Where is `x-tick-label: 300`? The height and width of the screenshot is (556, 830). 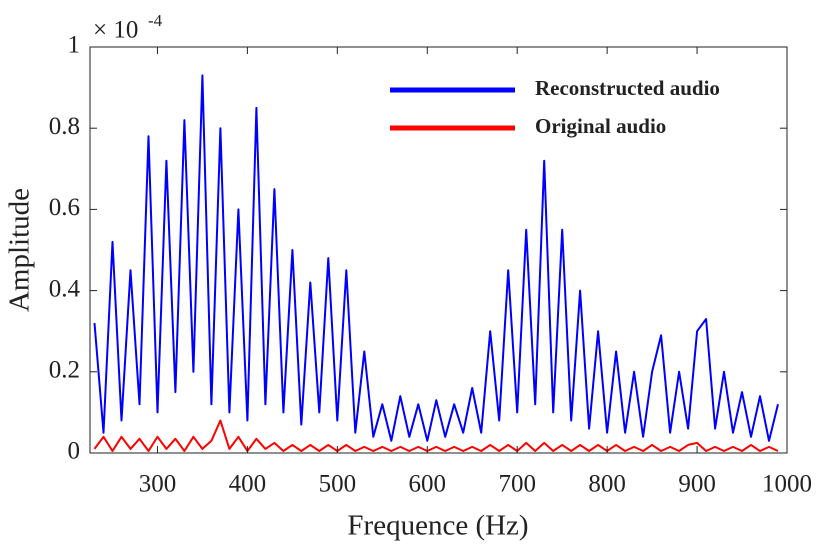
x-tick-label: 300 is located at coordinates (158, 484).